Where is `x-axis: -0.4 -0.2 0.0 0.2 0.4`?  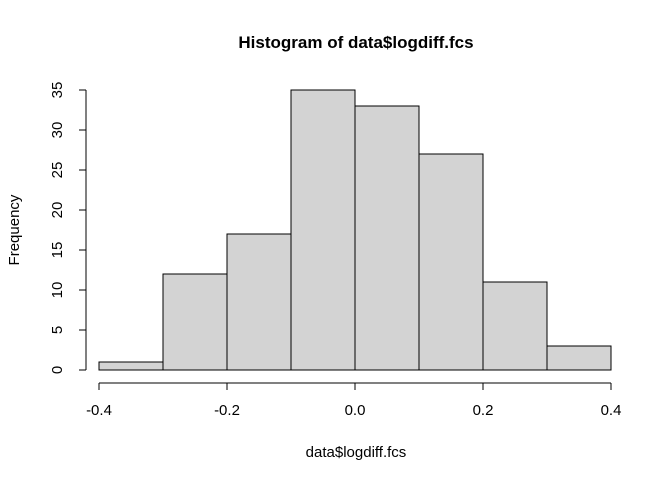 x-axis: -0.4 -0.2 0.0 0.2 0.4 is located at coordinates (354, 400).